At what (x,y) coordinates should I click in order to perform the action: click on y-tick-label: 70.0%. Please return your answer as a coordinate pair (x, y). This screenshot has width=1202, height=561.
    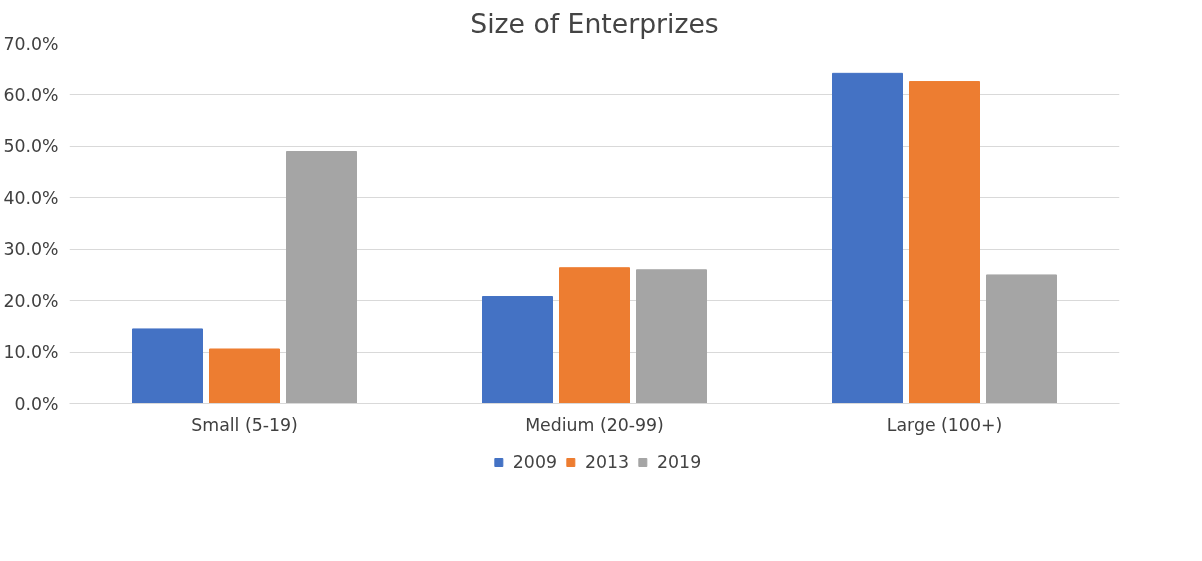
    Looking at the image, I should click on (31, 43).